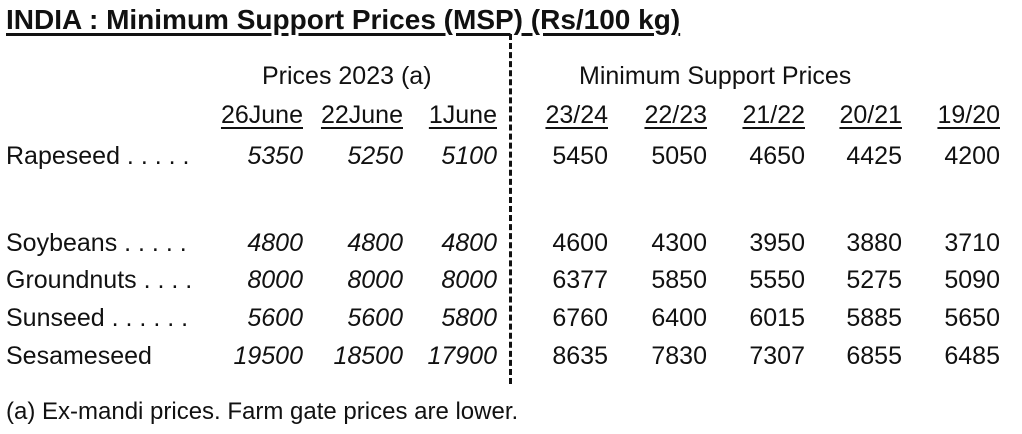 The height and width of the screenshot is (434, 1022). What do you see at coordinates (347, 76) in the screenshot?
I see `prices-group-header: Prices 2023 (a)` at bounding box center [347, 76].